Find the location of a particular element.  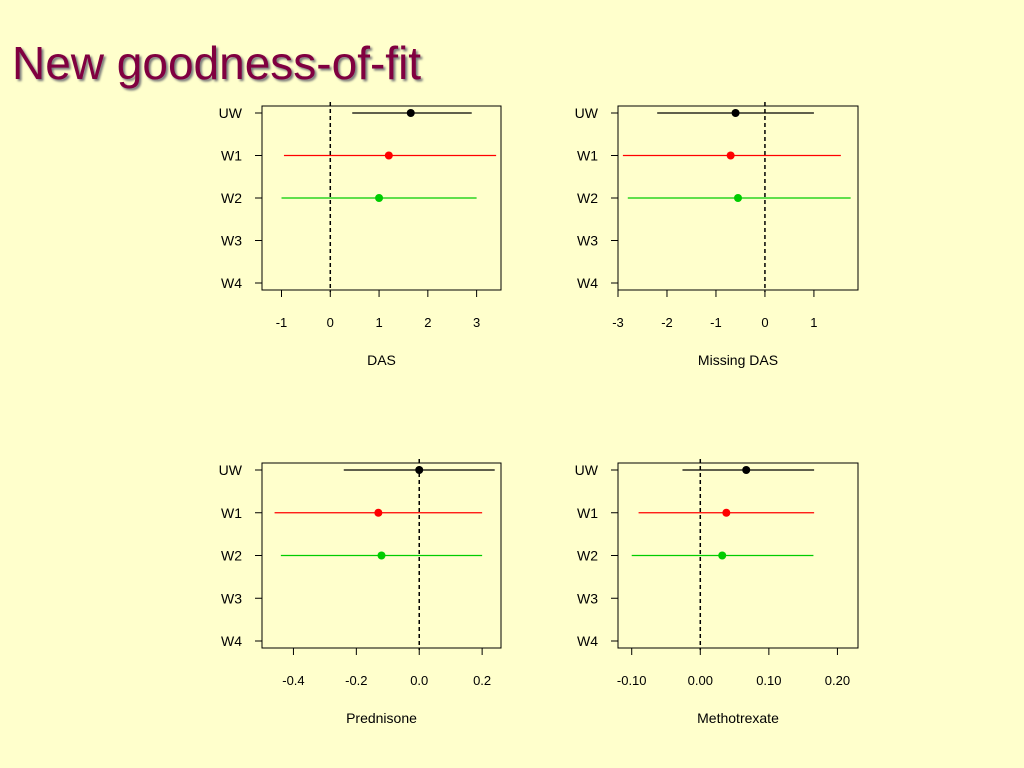

x-axis-title: Missing DAS is located at coordinates (738, 360).